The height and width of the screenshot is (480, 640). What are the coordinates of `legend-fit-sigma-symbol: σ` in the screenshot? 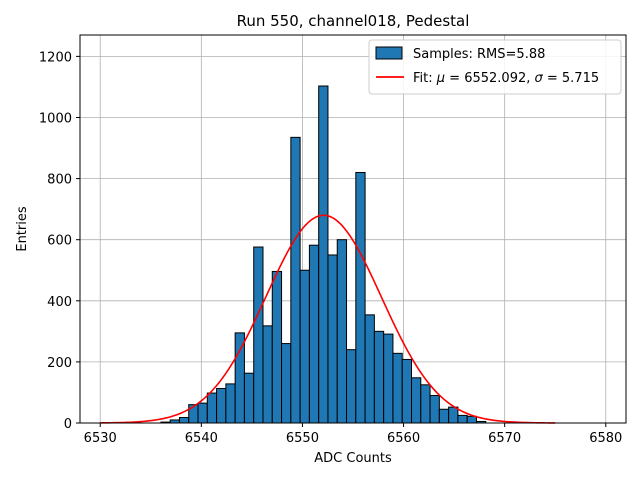 It's located at (539, 78).